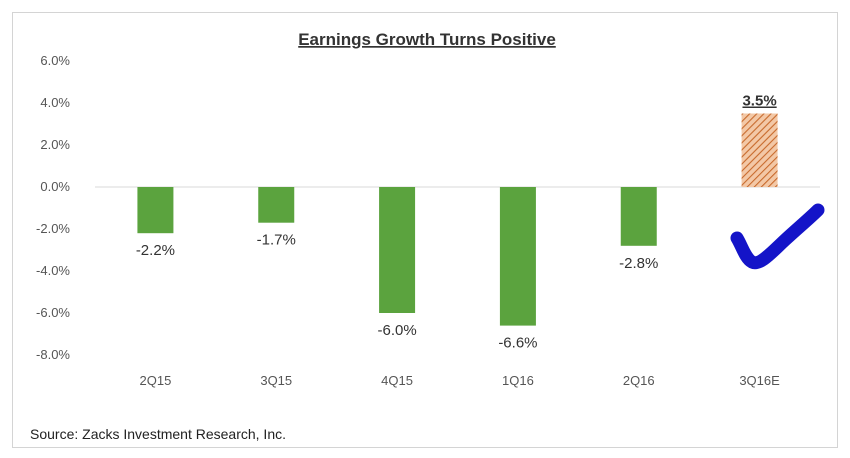 This screenshot has width=850, height=458. What do you see at coordinates (276, 240) in the screenshot?
I see `data-label: -1.7%` at bounding box center [276, 240].